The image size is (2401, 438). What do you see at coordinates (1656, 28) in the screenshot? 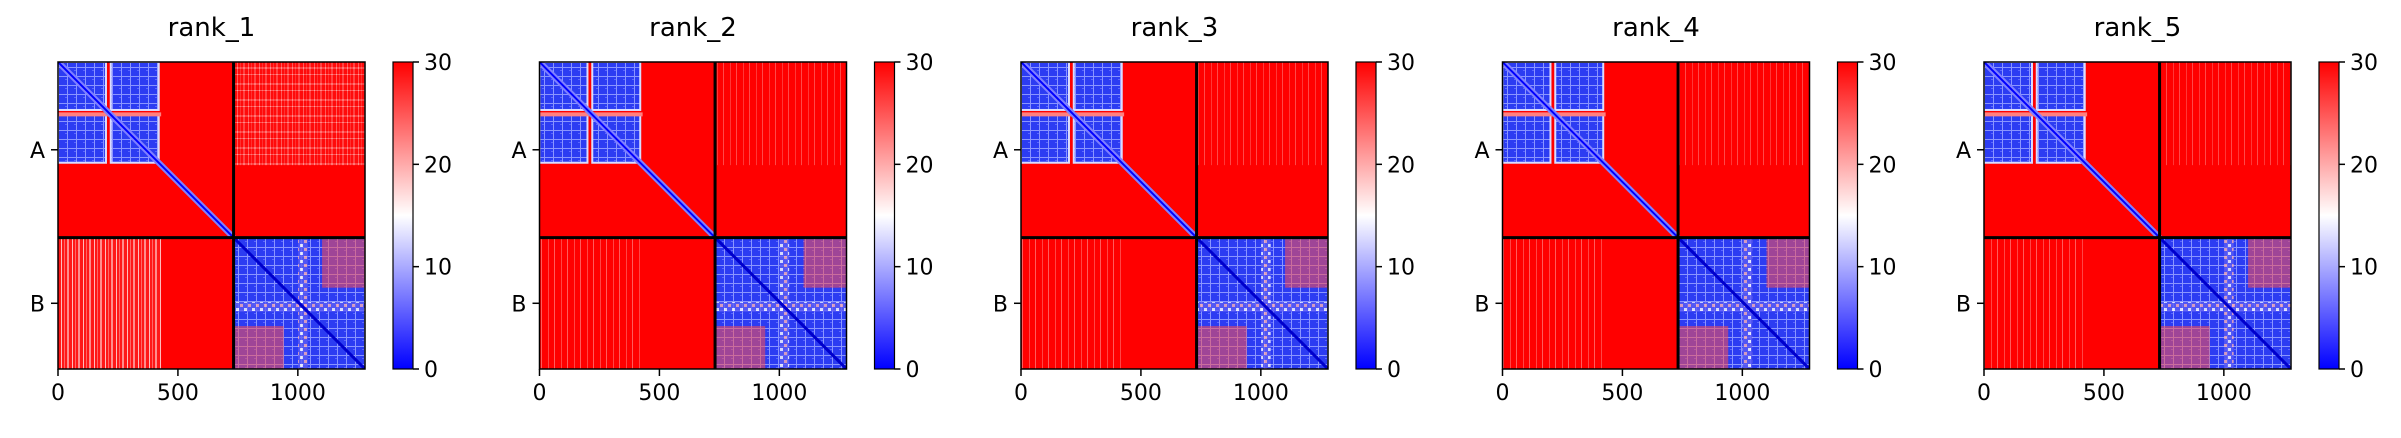
I see `panel-title: rank_4` at bounding box center [1656, 28].